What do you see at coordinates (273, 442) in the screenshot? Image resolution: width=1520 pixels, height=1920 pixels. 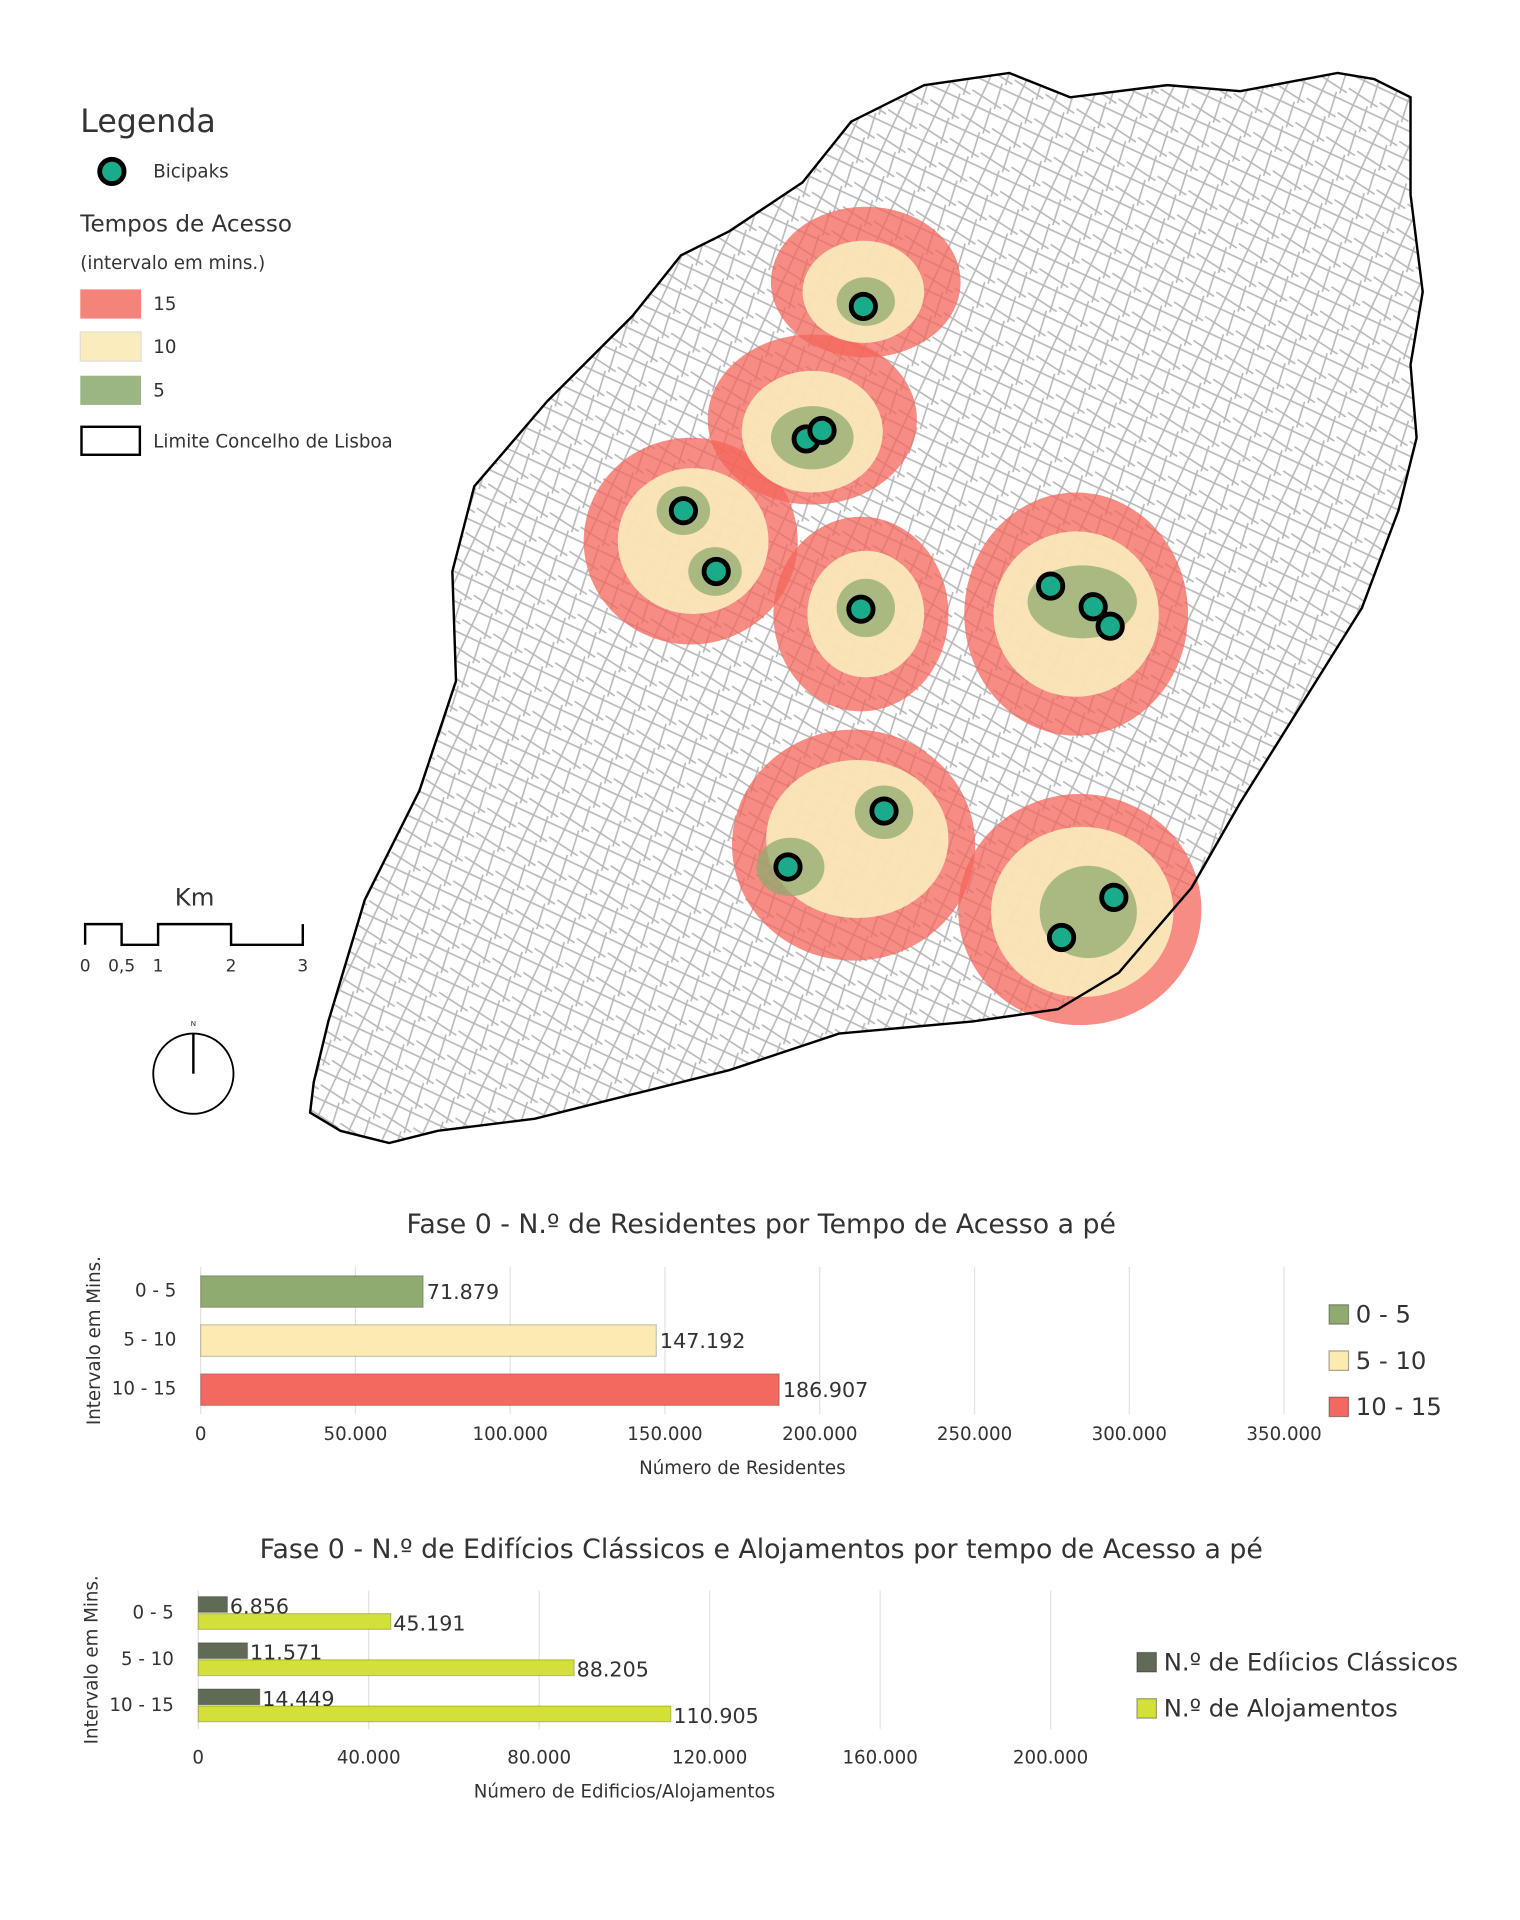 I see `legend-label: Limite Concelho de Lisboa` at bounding box center [273, 442].